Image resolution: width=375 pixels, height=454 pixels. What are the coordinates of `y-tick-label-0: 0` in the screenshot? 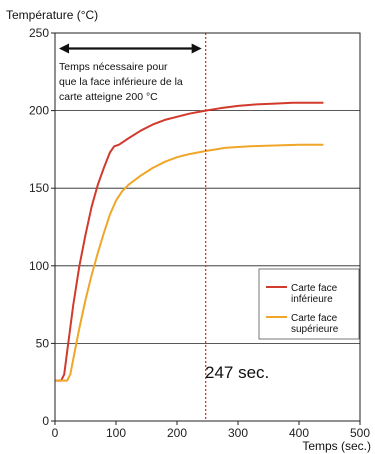 It's located at (45, 421).